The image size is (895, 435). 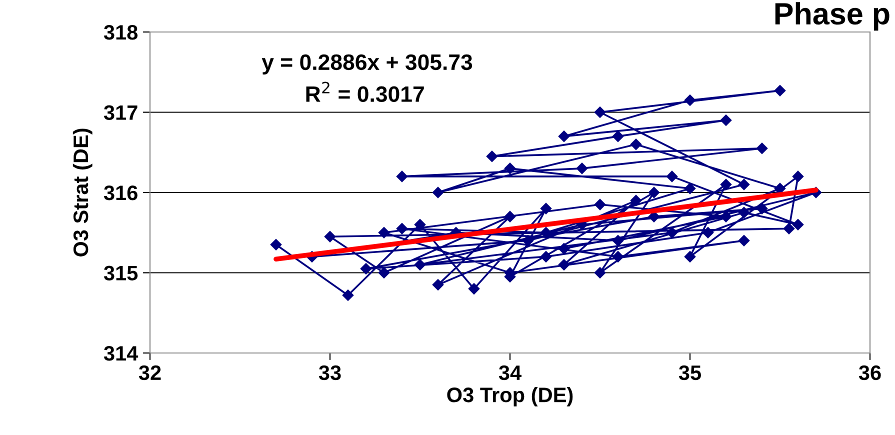 I want to click on chart-title: Phase p, so click(x=832, y=16).